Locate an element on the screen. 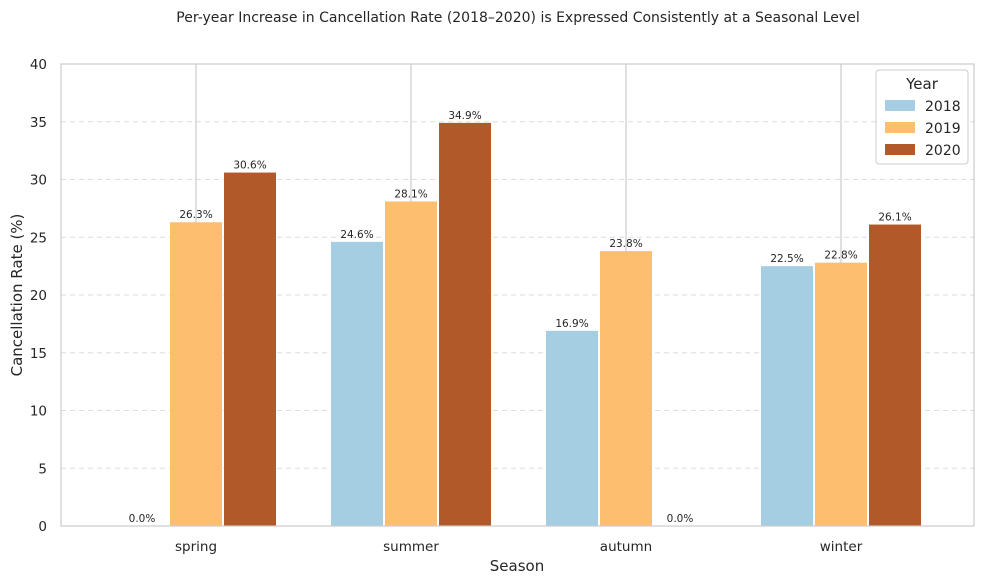 The image size is (984, 584). bar-2019-summer is located at coordinates (411, 363).